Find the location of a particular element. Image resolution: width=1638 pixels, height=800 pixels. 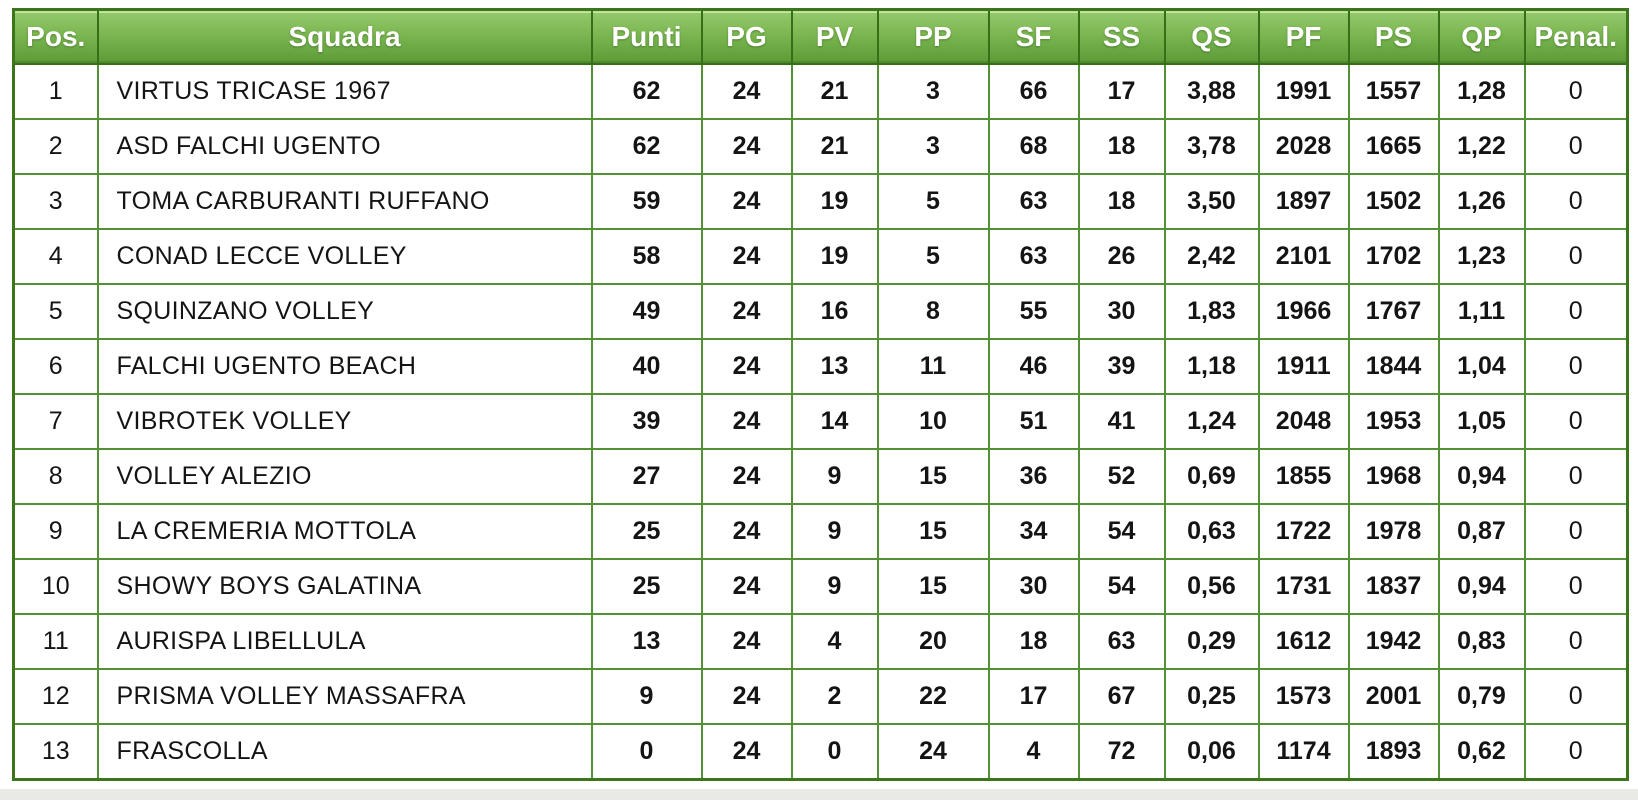

cell-qp: 1,23 is located at coordinates (1481, 256).